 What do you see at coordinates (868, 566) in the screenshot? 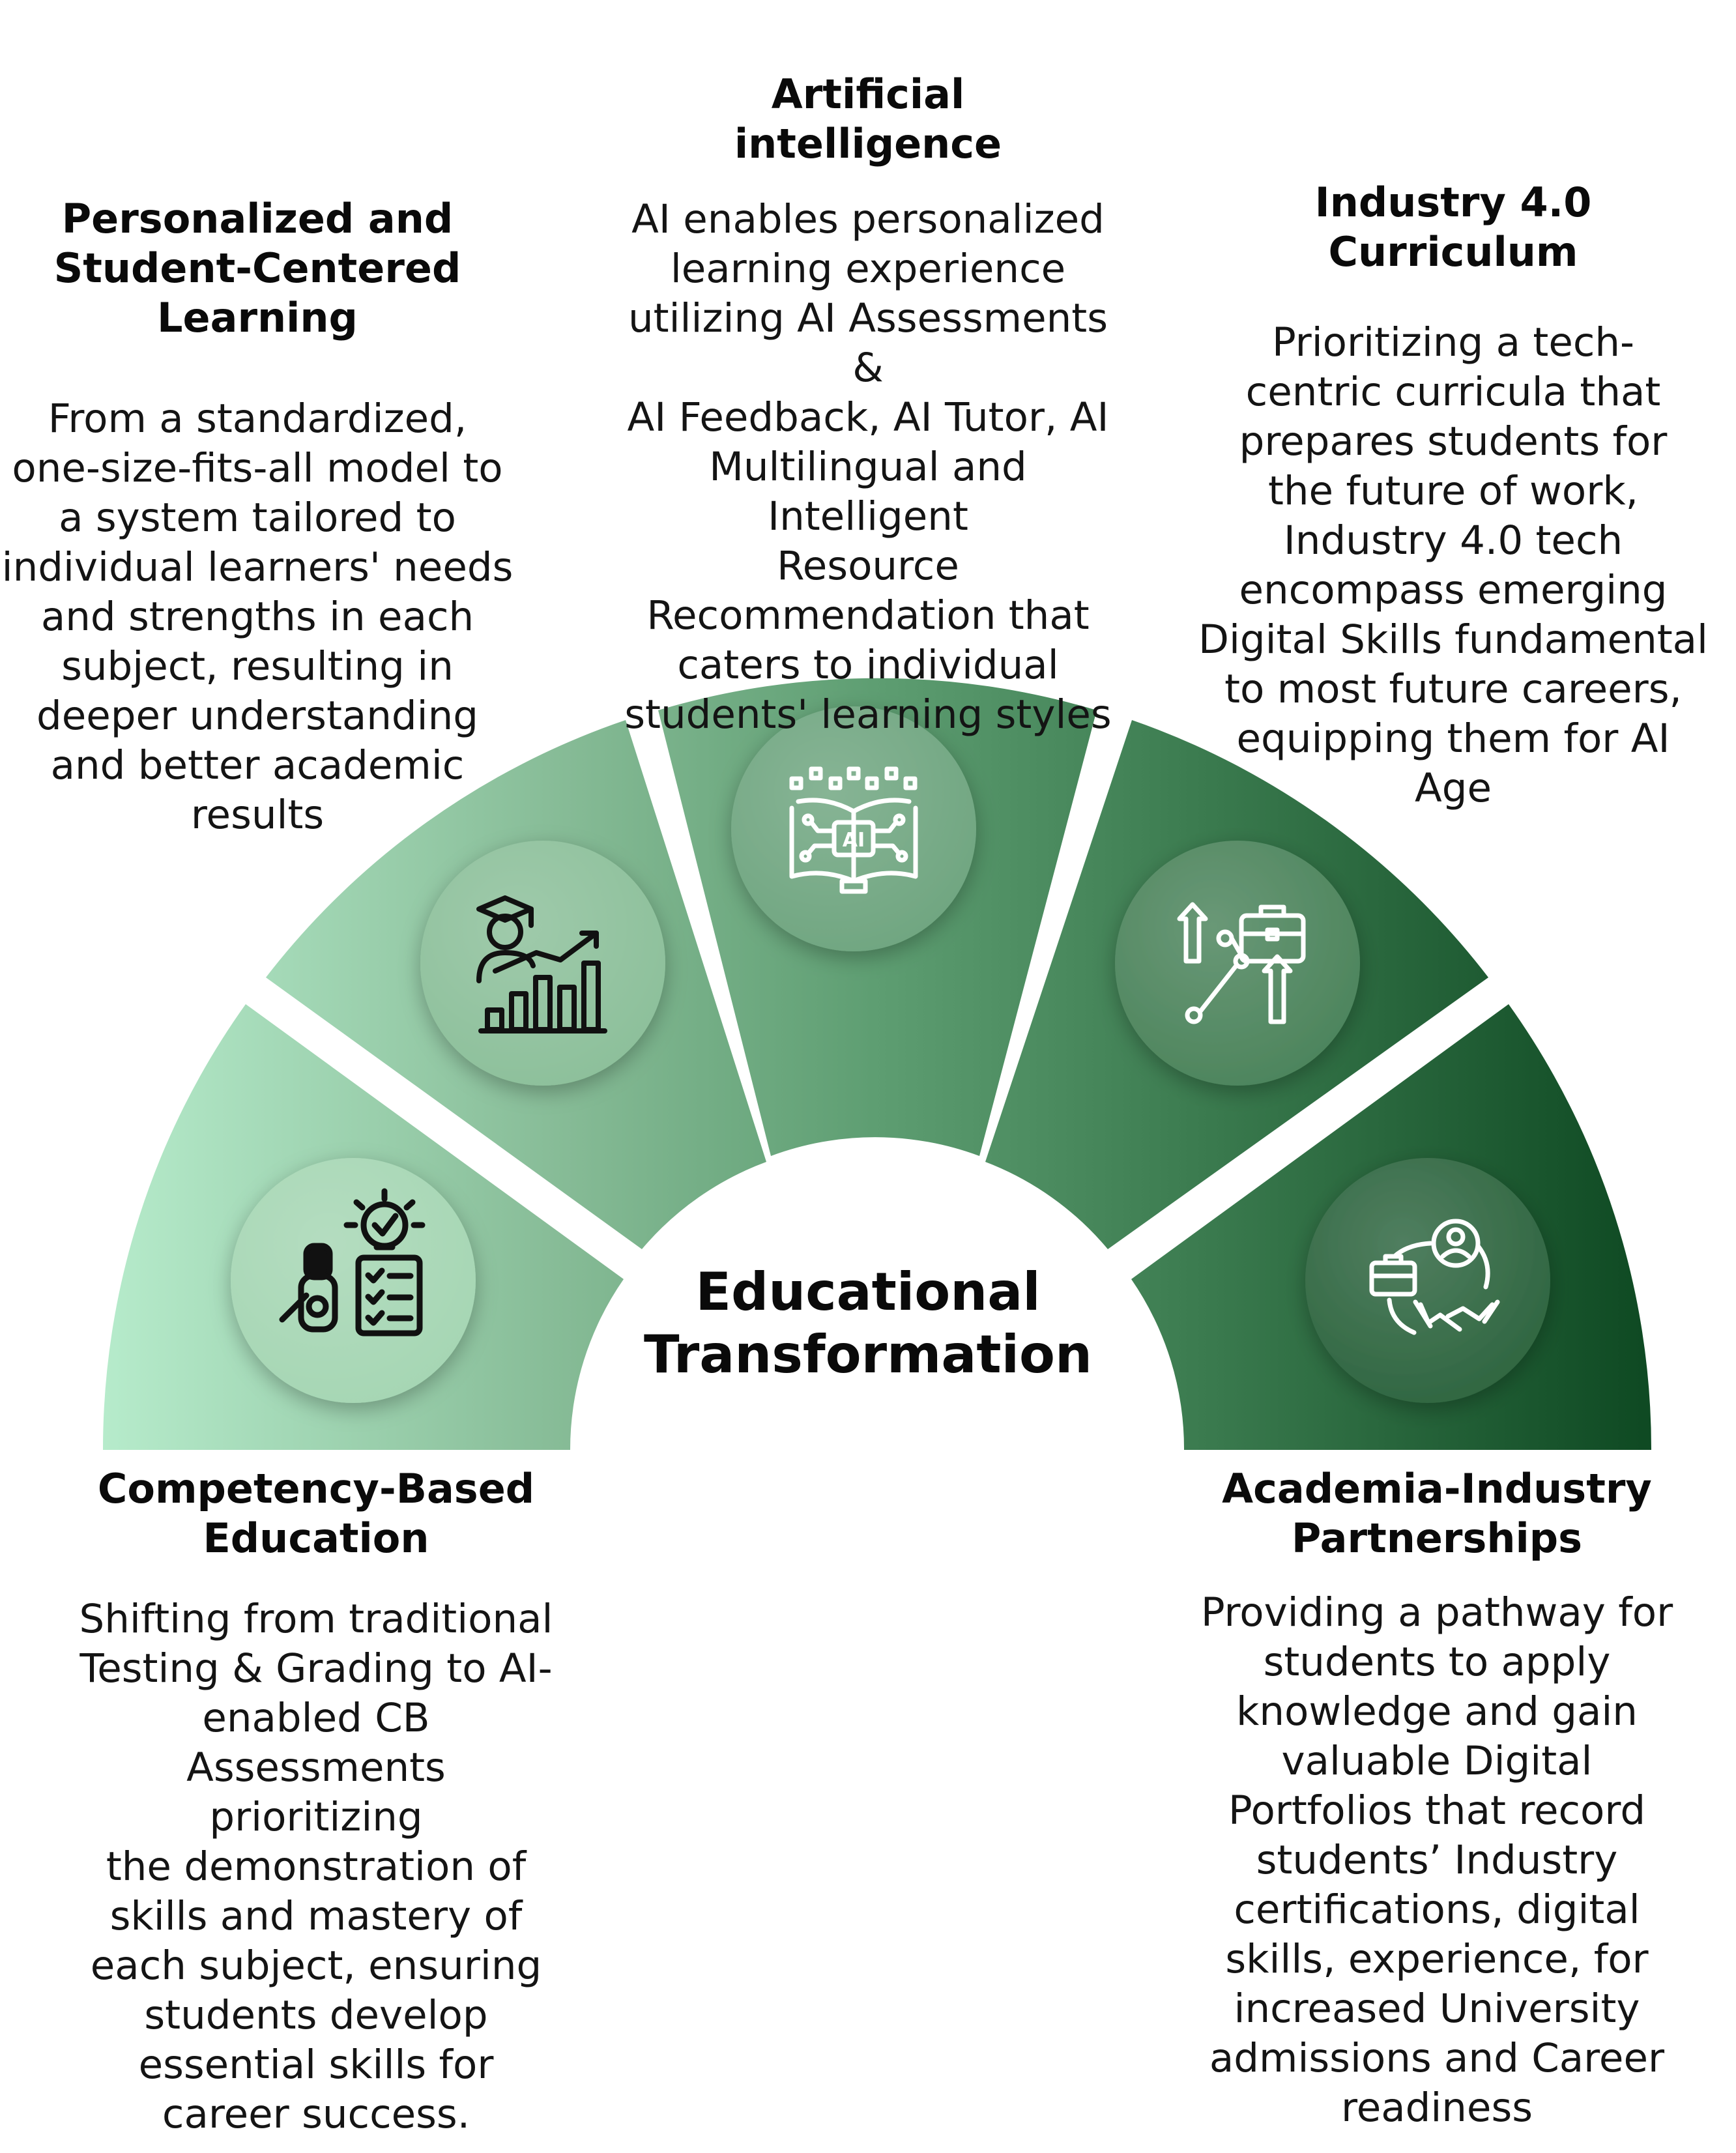
I see `desc-line: Resource` at bounding box center [868, 566].